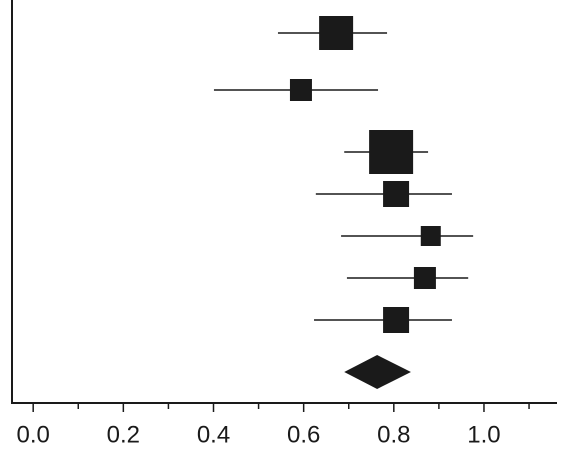 The height and width of the screenshot is (453, 568). What do you see at coordinates (123, 434) in the screenshot?
I see `x-tick-label: 0.2` at bounding box center [123, 434].